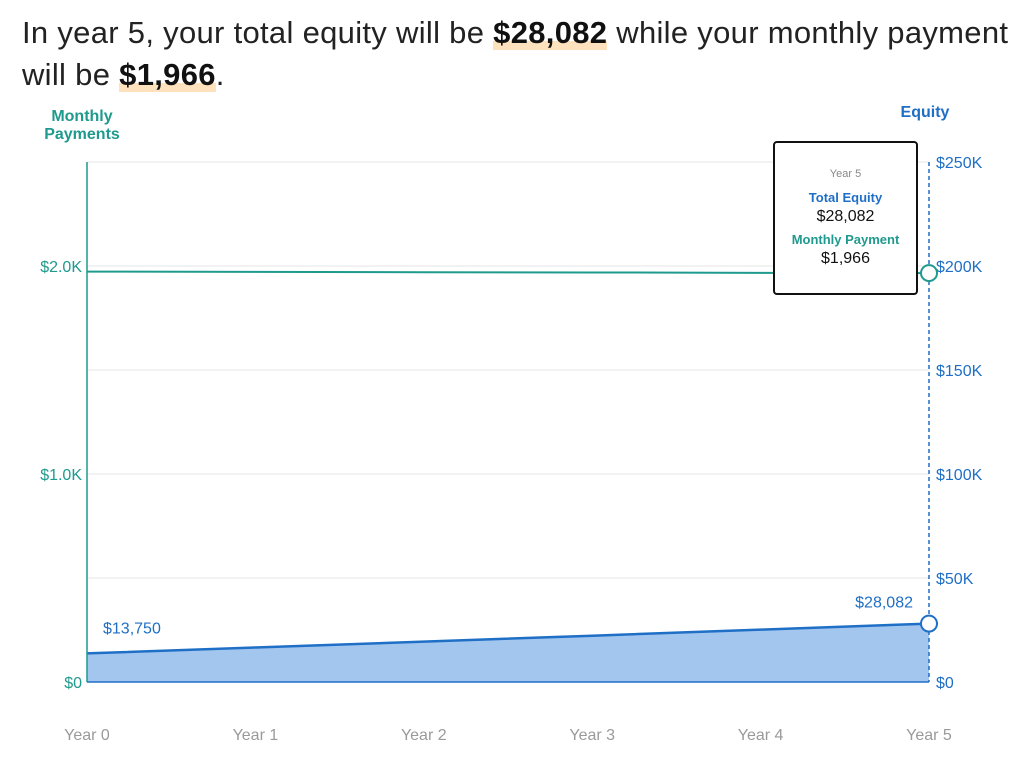 The width and height of the screenshot is (1032, 766). I want to click on x-tick-label-3: Year 3, so click(592, 735).